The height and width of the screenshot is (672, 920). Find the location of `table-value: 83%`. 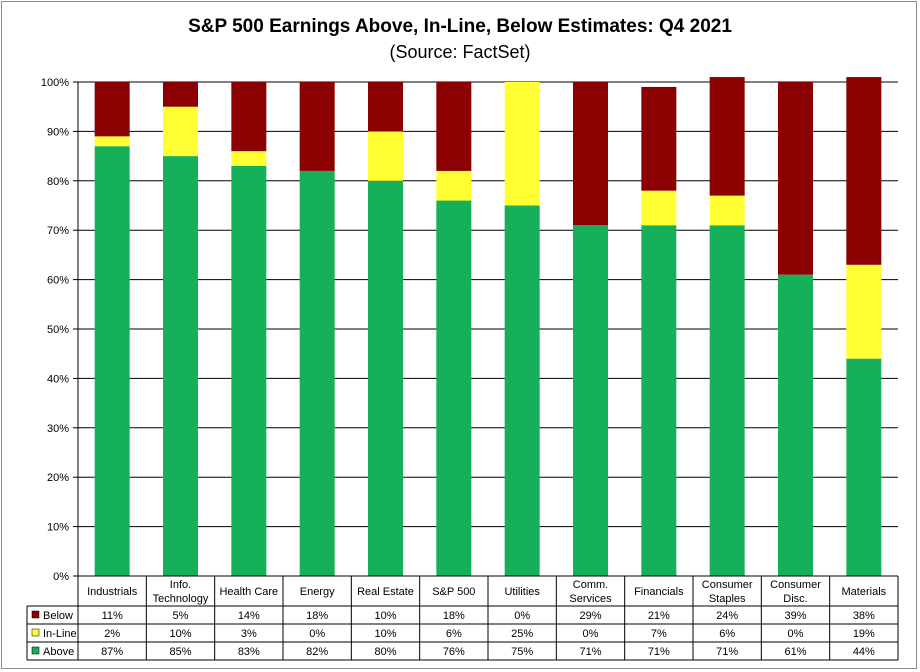

table-value: 83% is located at coordinates (249, 652).